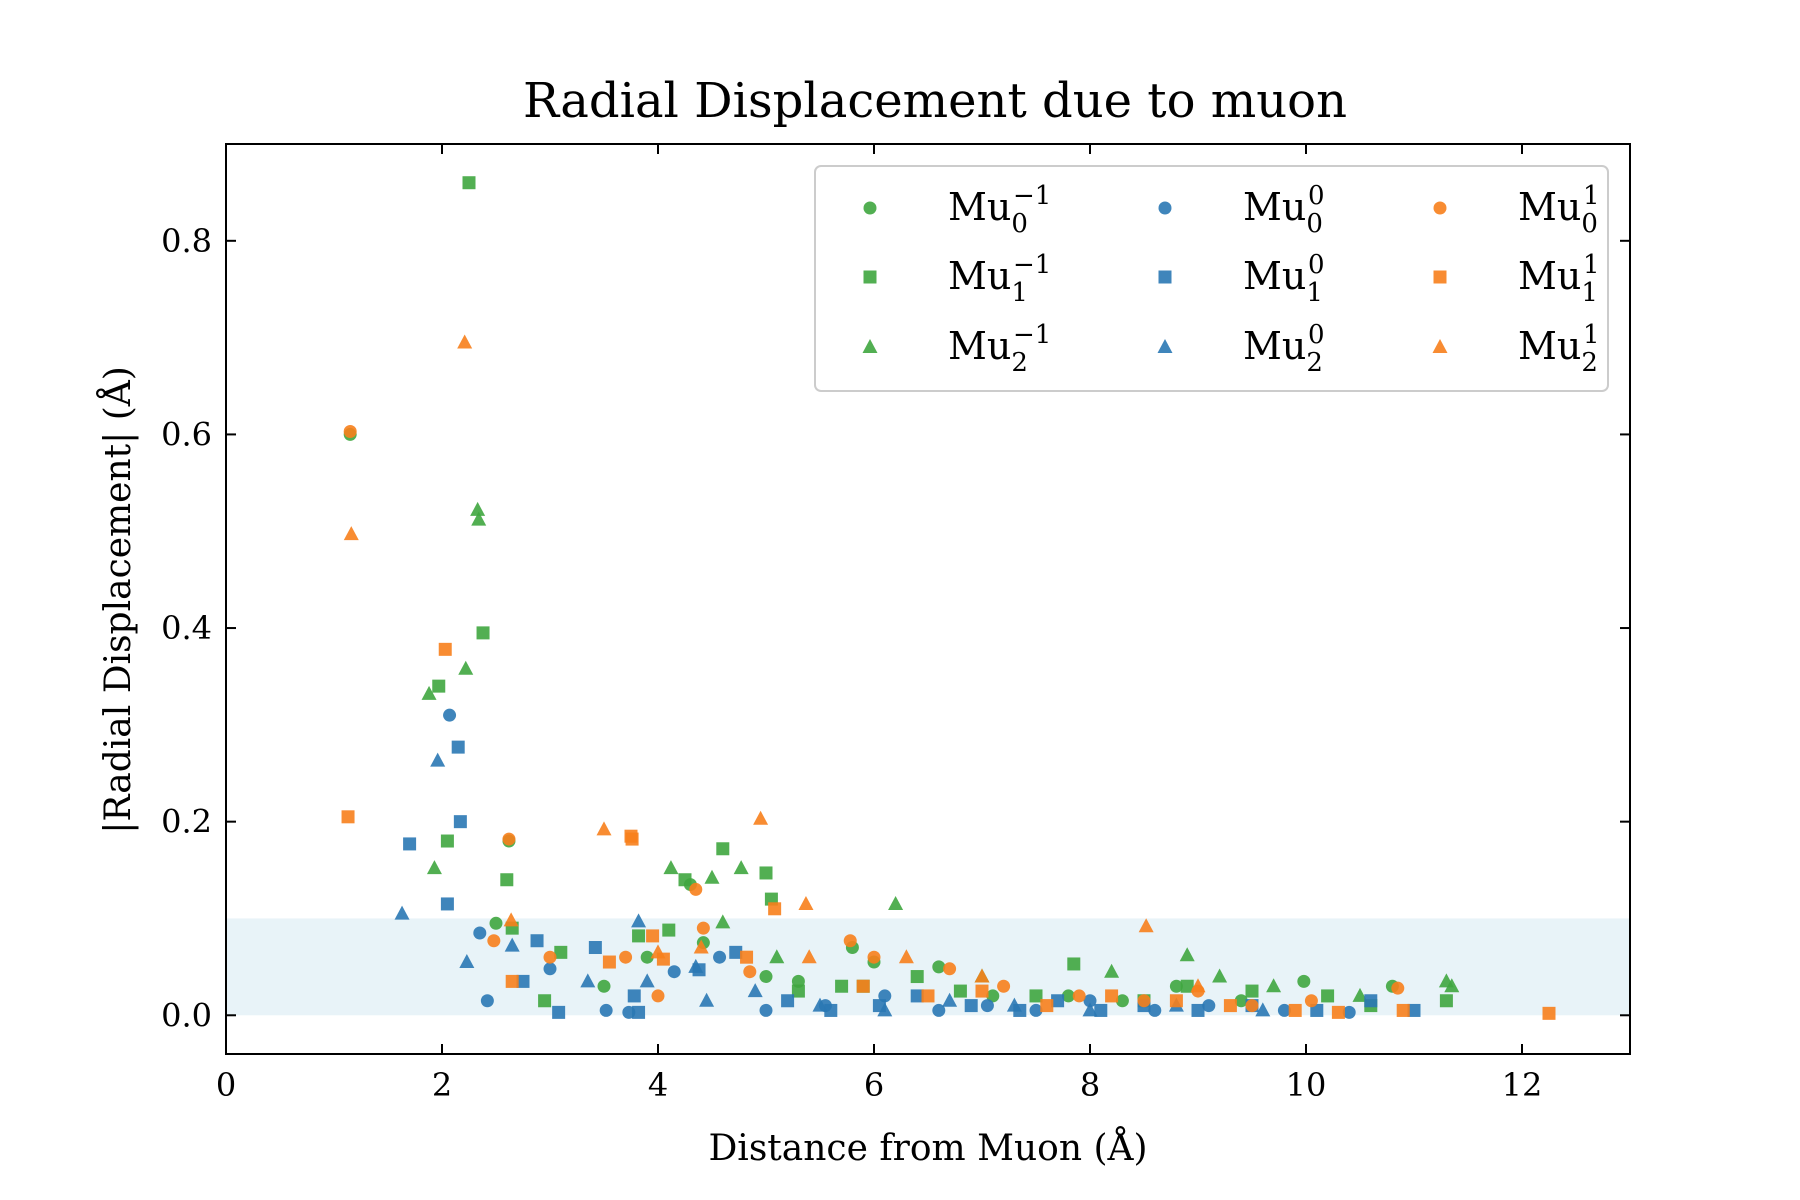 This screenshot has width=1800, height=1200. What do you see at coordinates (1306, 1085) in the screenshot?
I see `x-tick-label: 10` at bounding box center [1306, 1085].